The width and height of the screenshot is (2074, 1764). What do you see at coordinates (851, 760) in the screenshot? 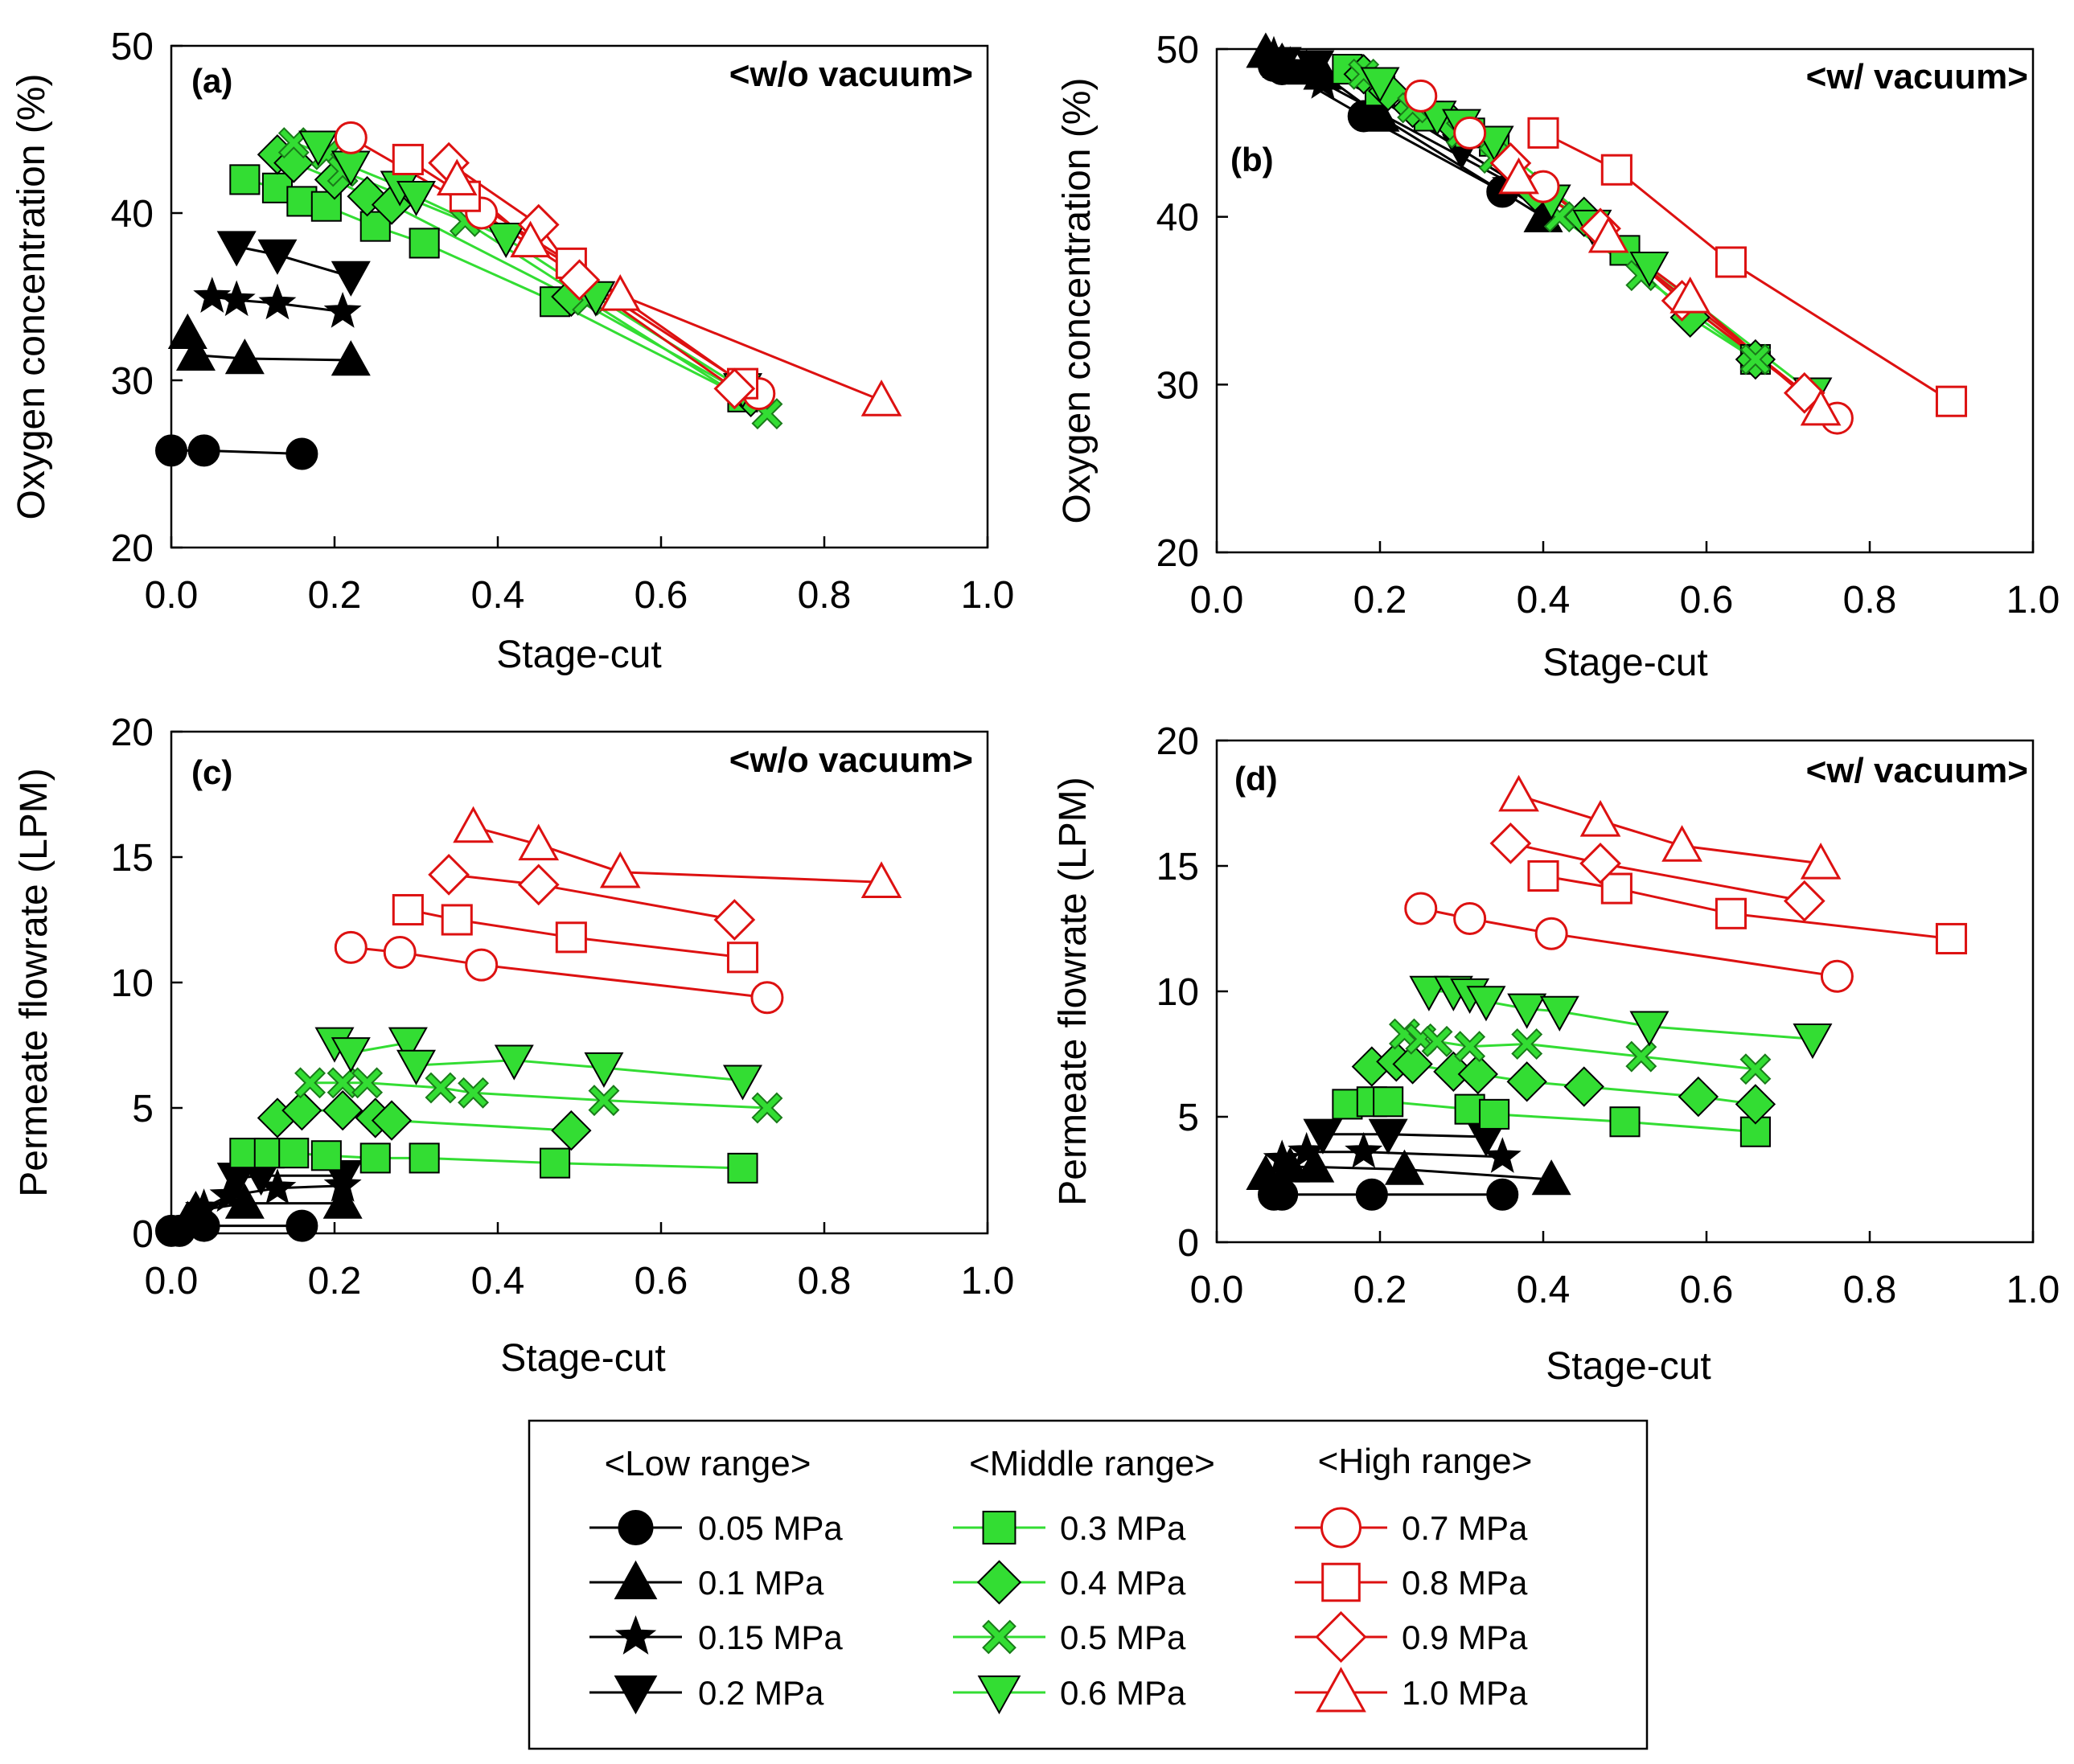
I see `panel-title: <w/o vacuum>` at bounding box center [851, 760].